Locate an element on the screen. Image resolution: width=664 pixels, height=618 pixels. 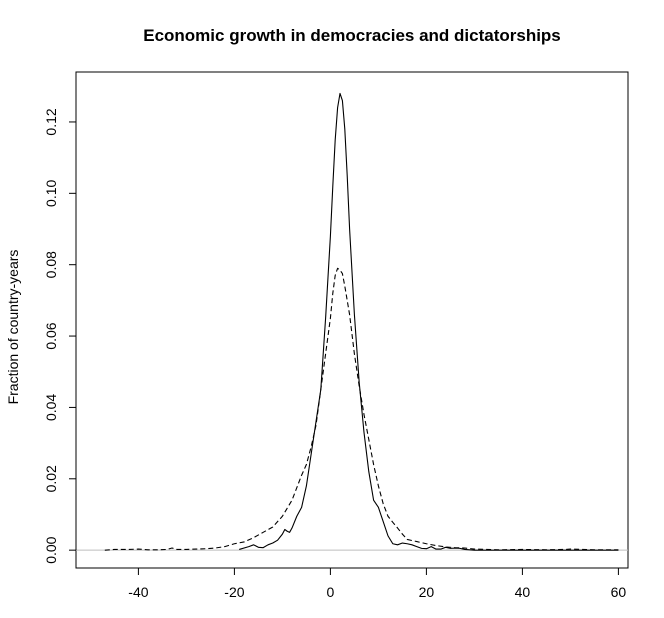
x-tick-label: -40 is located at coordinates (138, 592).